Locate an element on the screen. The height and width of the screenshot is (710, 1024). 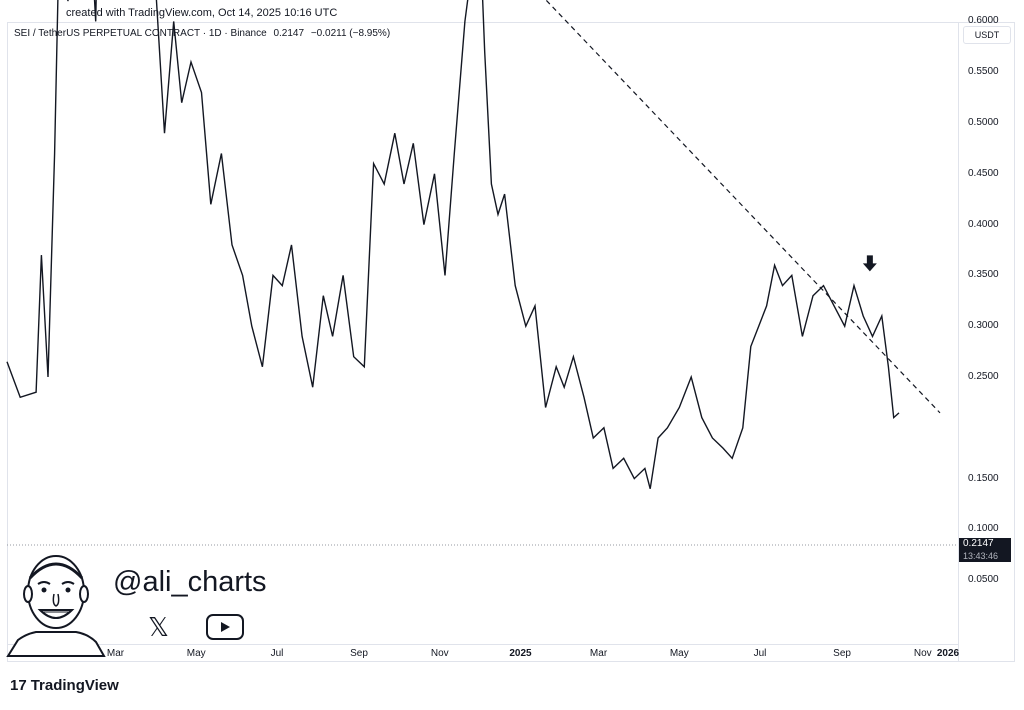
price-tick-label: 0.5500 is located at coordinates (983, 72).